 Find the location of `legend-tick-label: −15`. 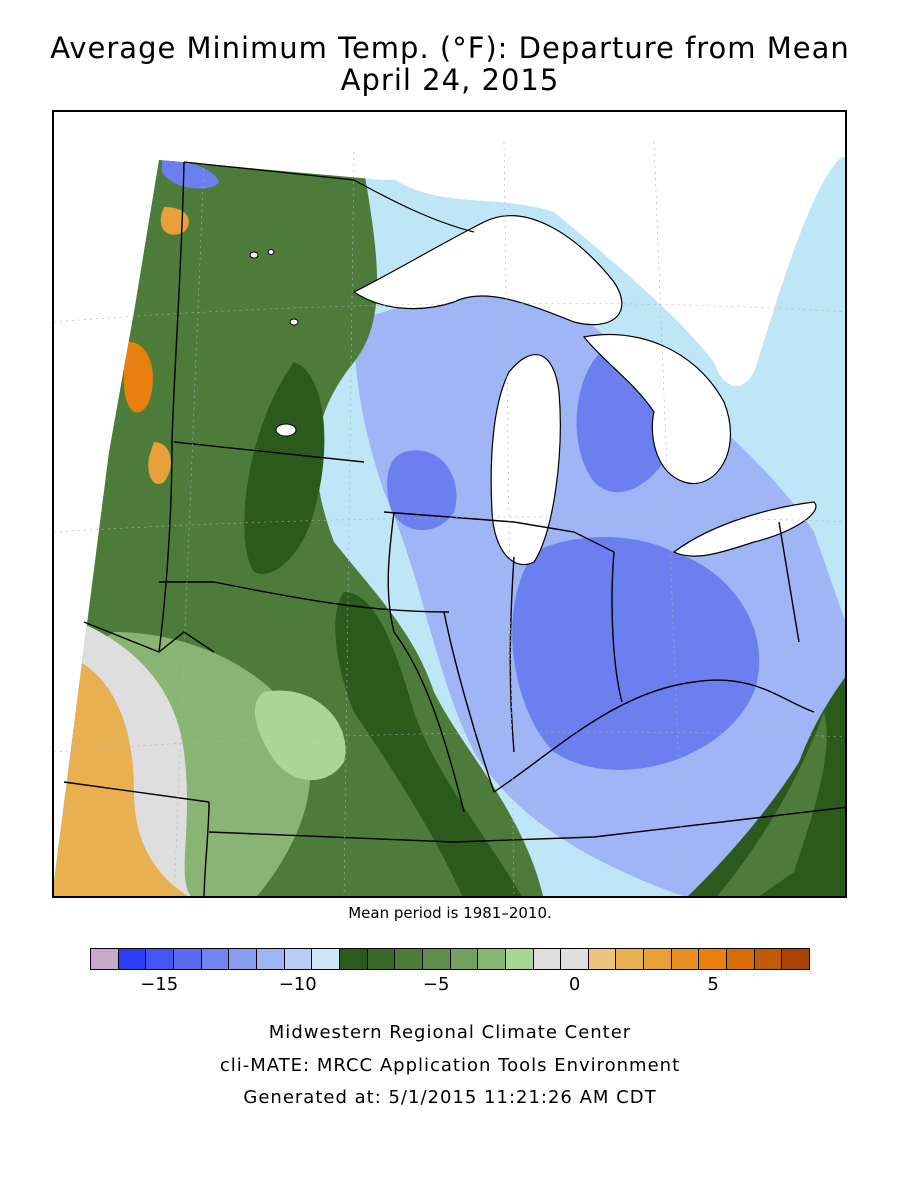

legend-tick-label: −15 is located at coordinates (159, 984).